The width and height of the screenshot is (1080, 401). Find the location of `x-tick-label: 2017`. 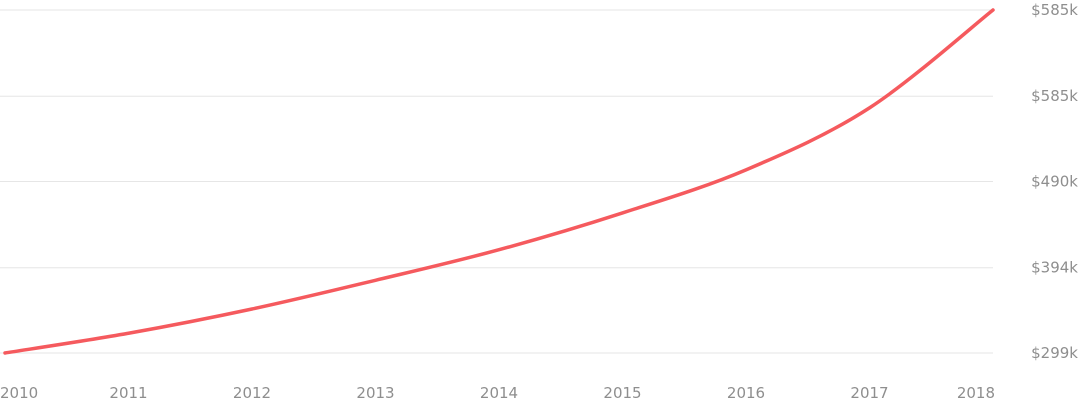

x-tick-label: 2017 is located at coordinates (869, 392).